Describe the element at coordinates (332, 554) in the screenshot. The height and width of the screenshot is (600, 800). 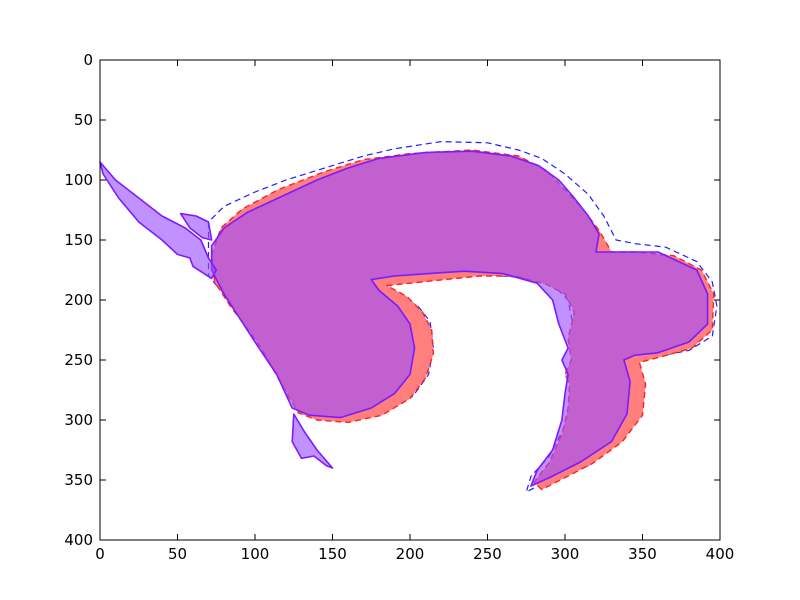
I see `x-tick-label: 150` at that location.